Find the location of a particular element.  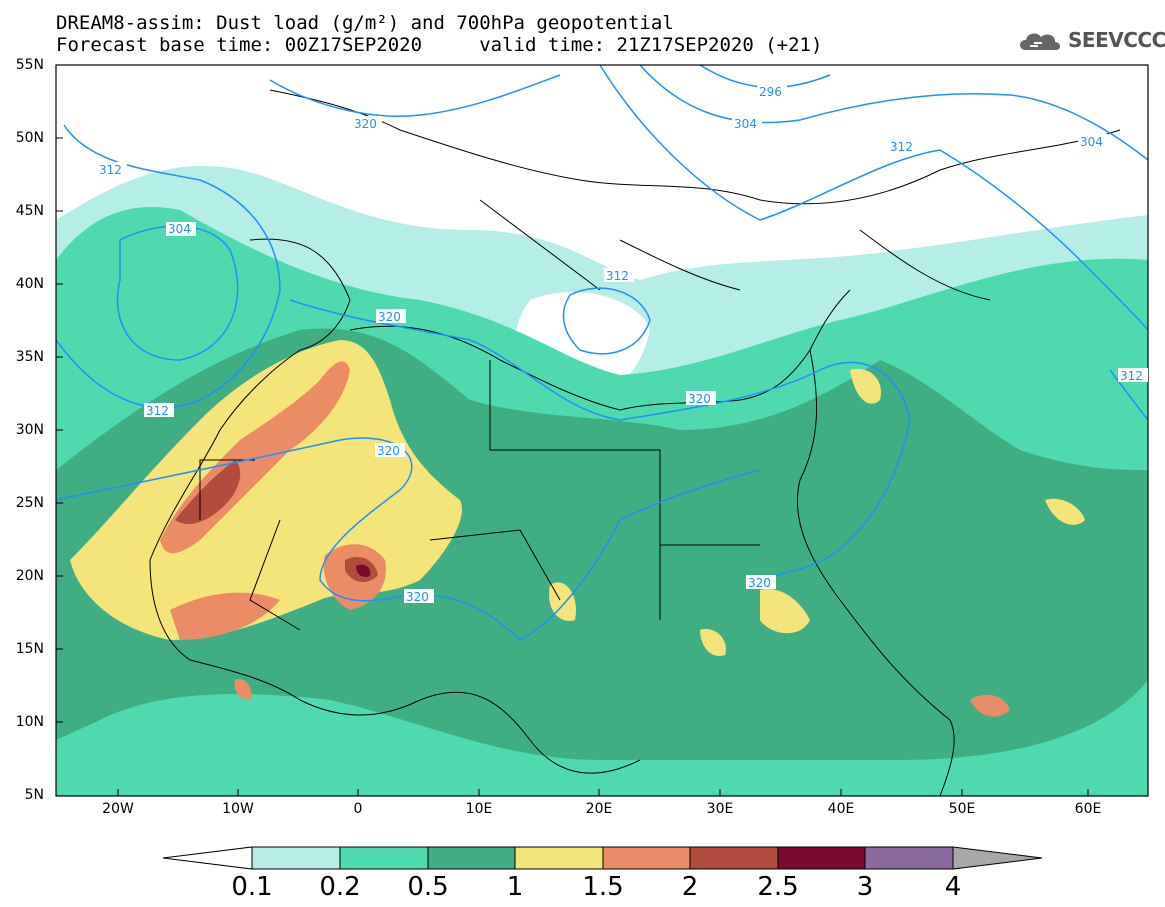

colorbar-tick-label: 2.5 is located at coordinates (778, 887).